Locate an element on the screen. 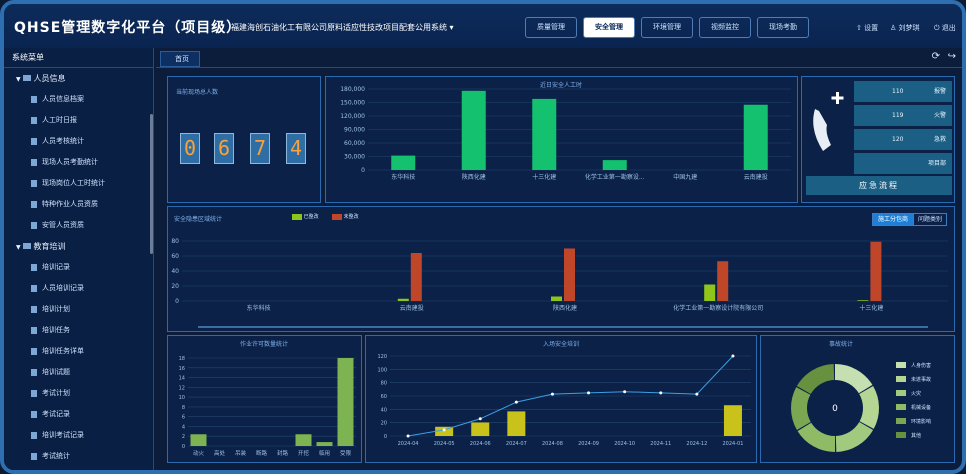 This screenshot has height=474, width=966. emergency-panel: 110 报警 119 火警 120 急救 项目部 应急流程 is located at coordinates (878, 139).